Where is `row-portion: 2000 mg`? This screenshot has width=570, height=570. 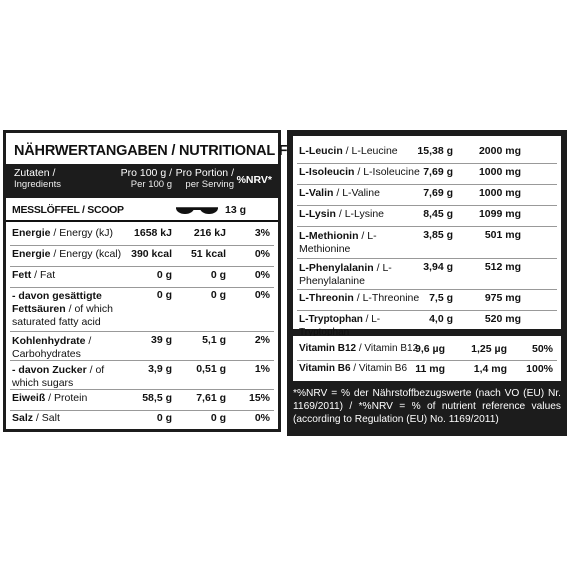 row-portion: 2000 mg is located at coordinates (499, 151).